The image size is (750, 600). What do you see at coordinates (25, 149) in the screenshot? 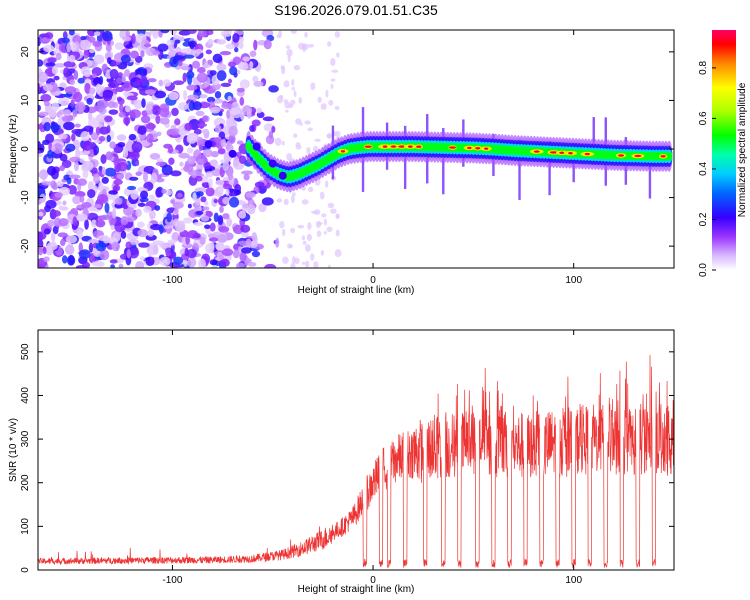
I see `heatmap-y-tick-label: 0` at bounding box center [25, 149].